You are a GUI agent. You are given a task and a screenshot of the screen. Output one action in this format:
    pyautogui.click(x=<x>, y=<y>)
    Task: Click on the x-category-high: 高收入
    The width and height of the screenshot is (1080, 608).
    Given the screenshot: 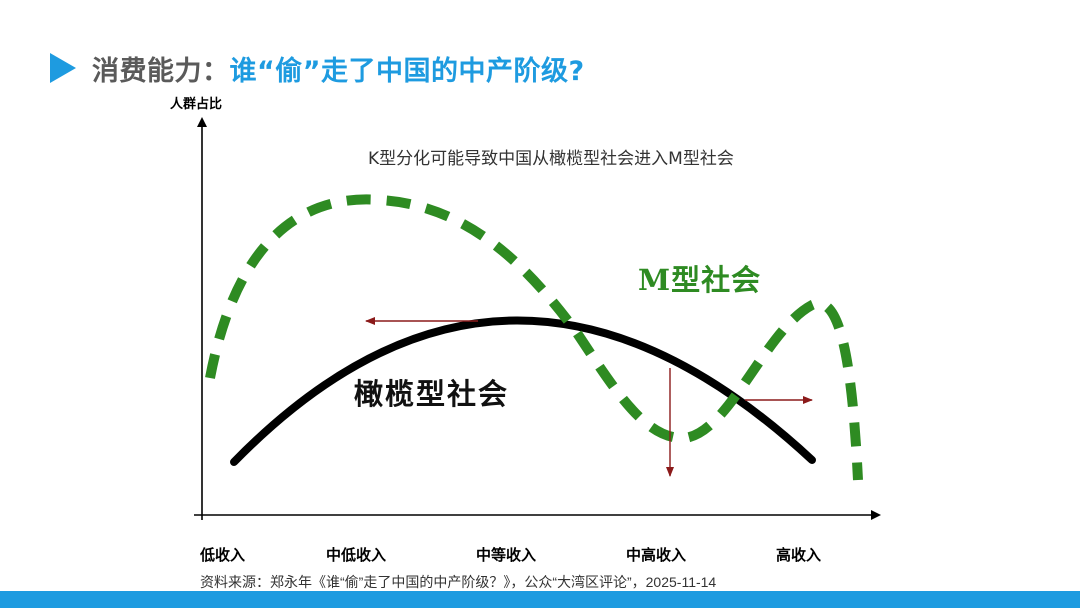 What is the action you would take?
    pyautogui.click(x=798, y=555)
    